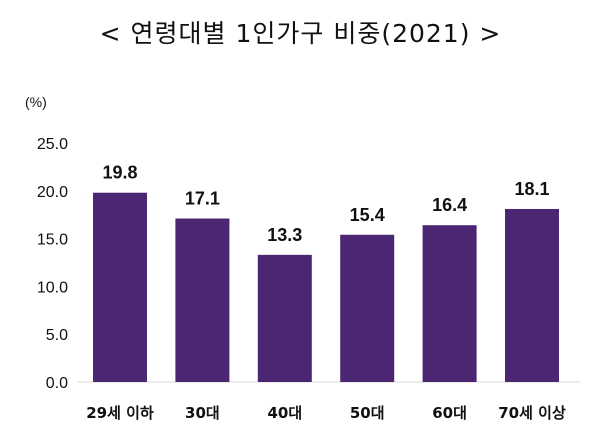 This screenshot has height=440, width=601. Describe the element at coordinates (531, 189) in the screenshot. I see `data-label: 18.1` at that location.